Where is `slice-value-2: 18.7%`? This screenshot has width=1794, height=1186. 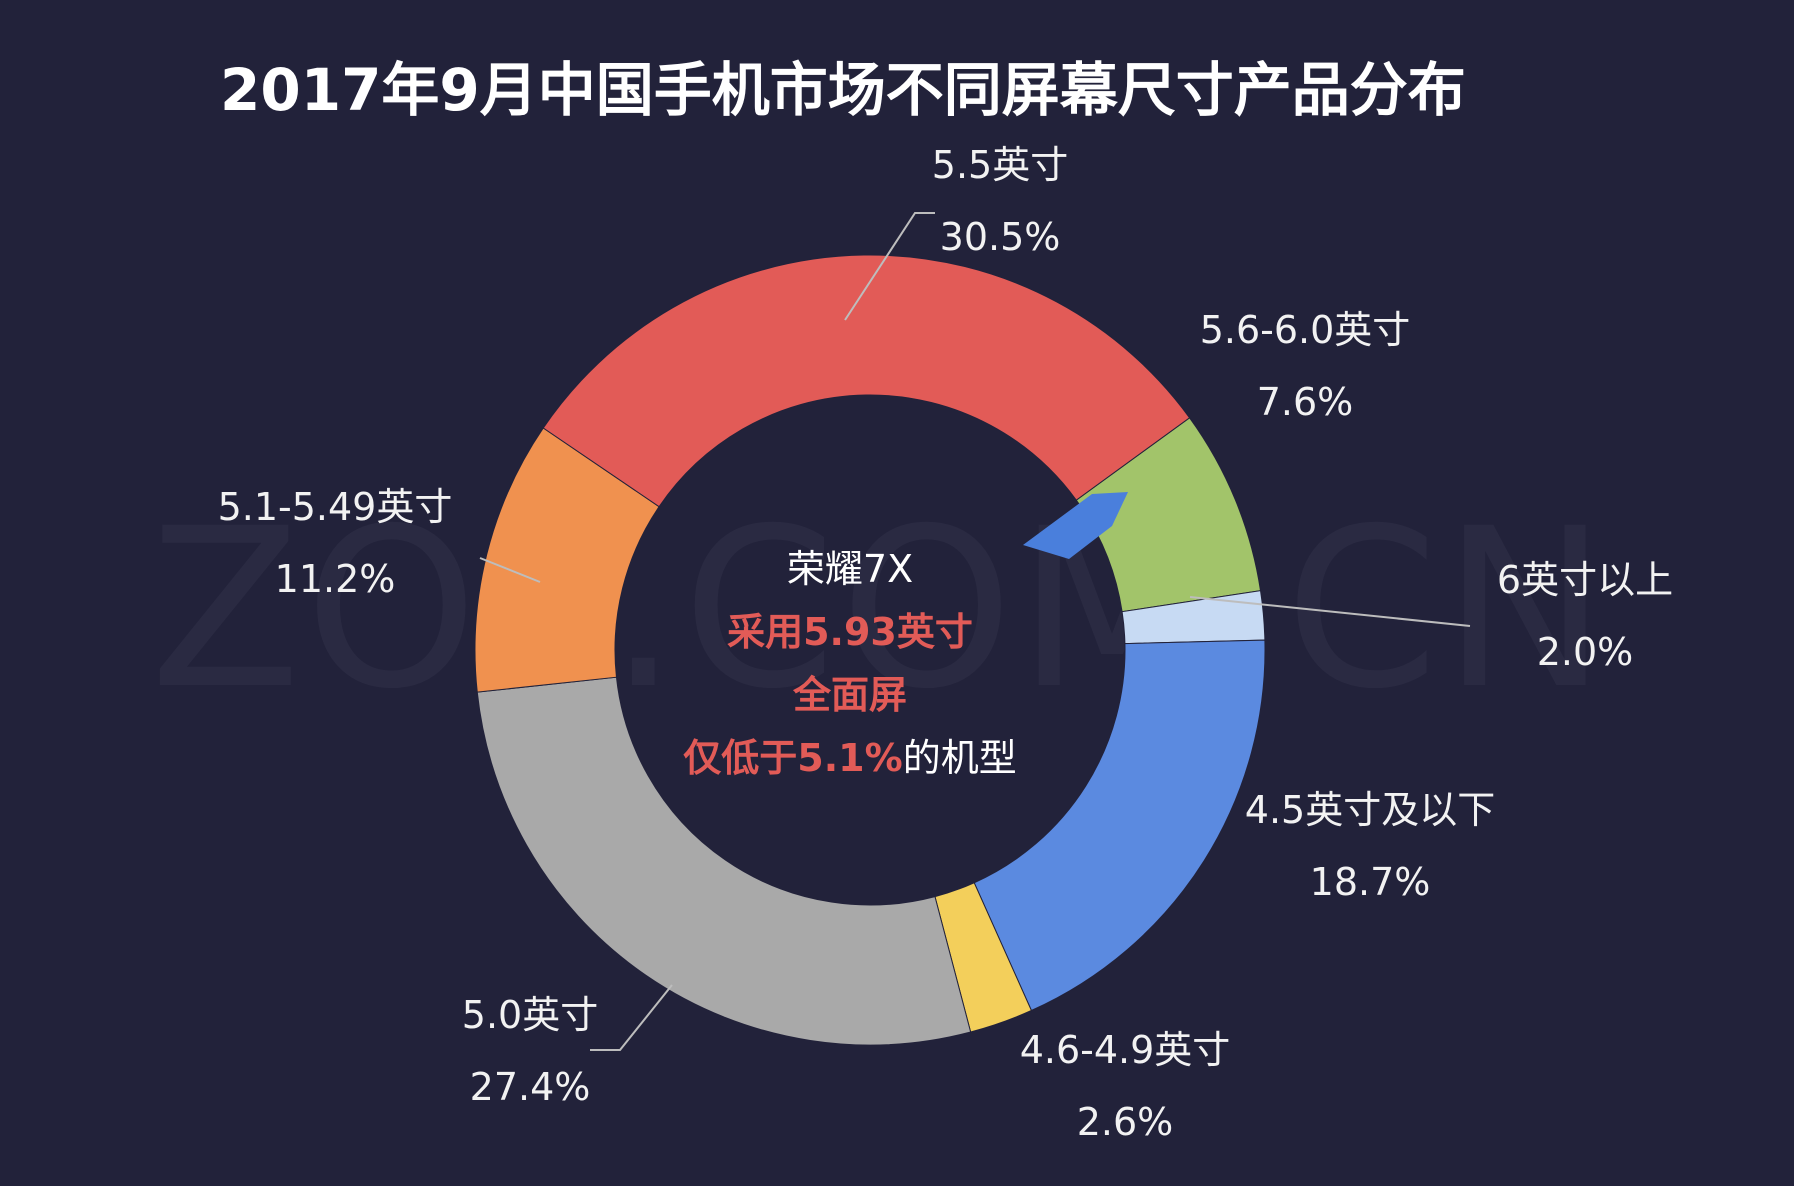
slice-value-2: 18.7% is located at coordinates (1370, 882).